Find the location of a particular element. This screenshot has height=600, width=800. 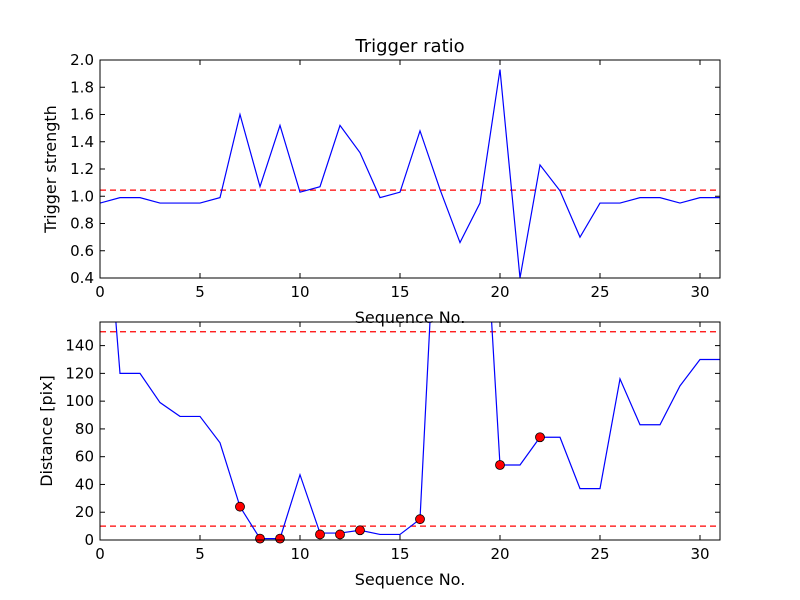

top-x-tick-label: 20 is located at coordinates (499, 292).